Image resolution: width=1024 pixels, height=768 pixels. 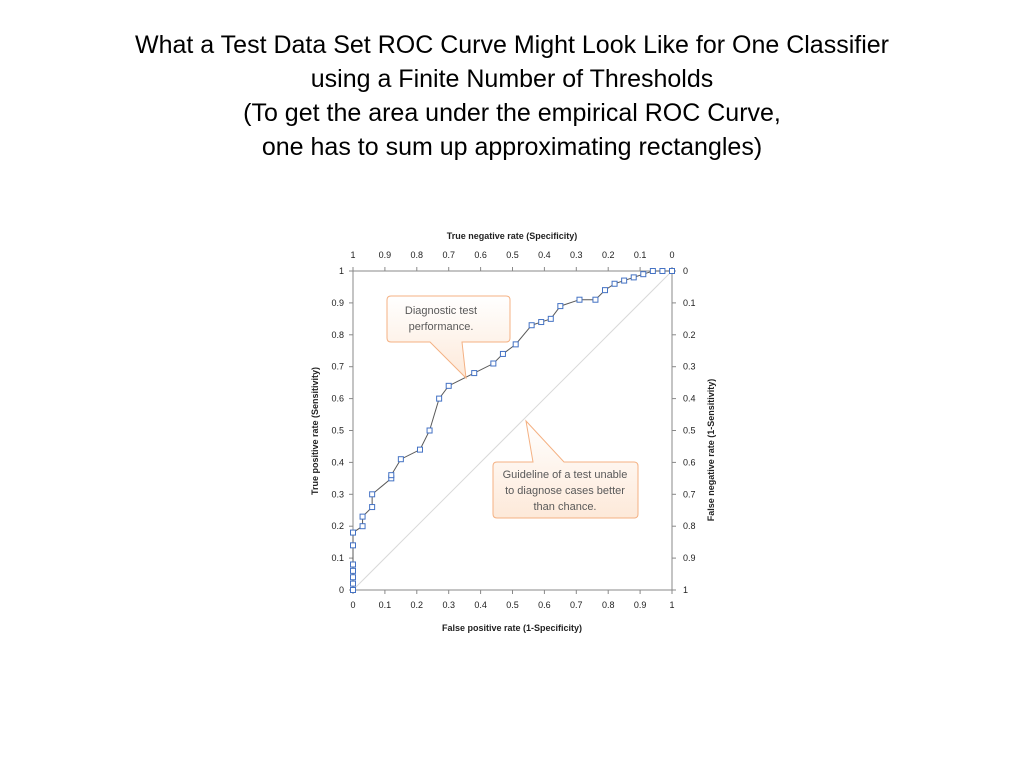 What do you see at coordinates (689, 335) in the screenshot?
I see `right-tick-label: 0.2` at bounding box center [689, 335].